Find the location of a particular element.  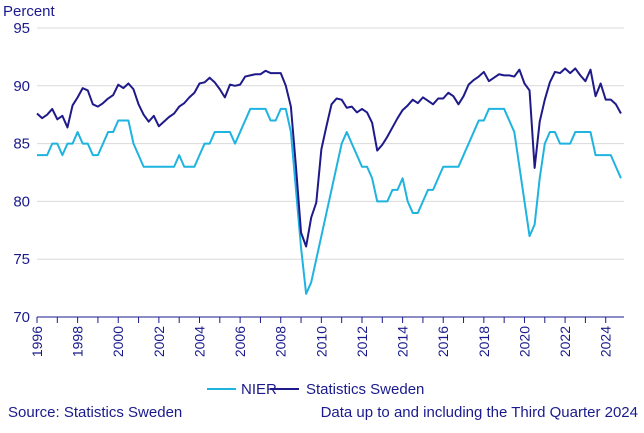

x-tick-label: 2018 is located at coordinates (484, 341).